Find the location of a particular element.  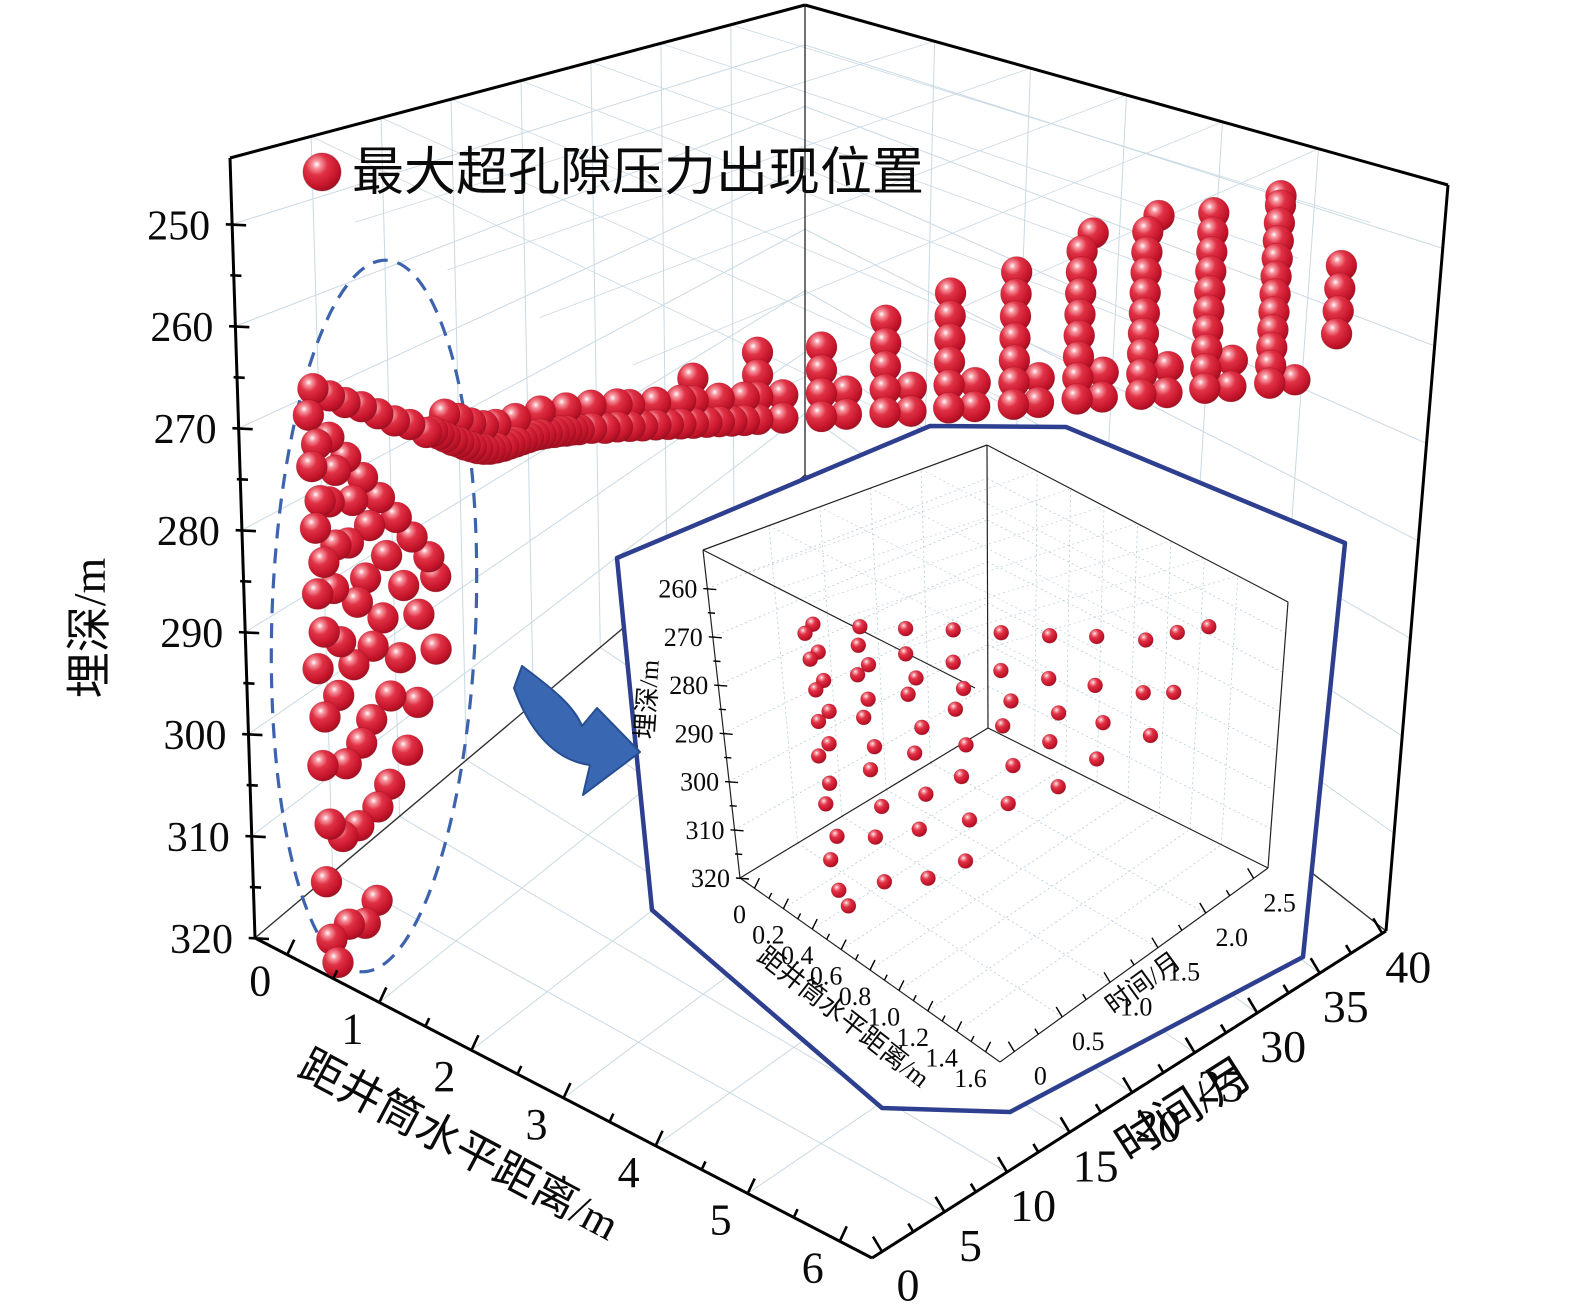

inset-depth-axis-title: 埋深/m is located at coordinates (647, 699).